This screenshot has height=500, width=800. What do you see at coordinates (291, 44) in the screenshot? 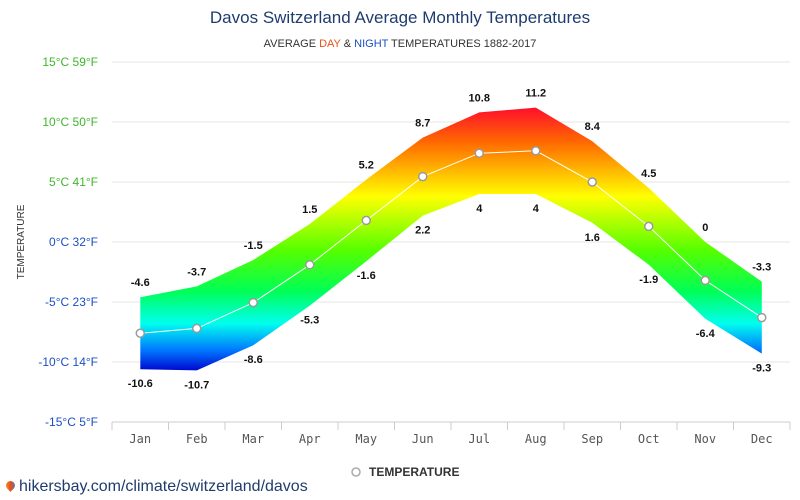
I see `subtitle-prefix: AVERAGE` at bounding box center [291, 44].